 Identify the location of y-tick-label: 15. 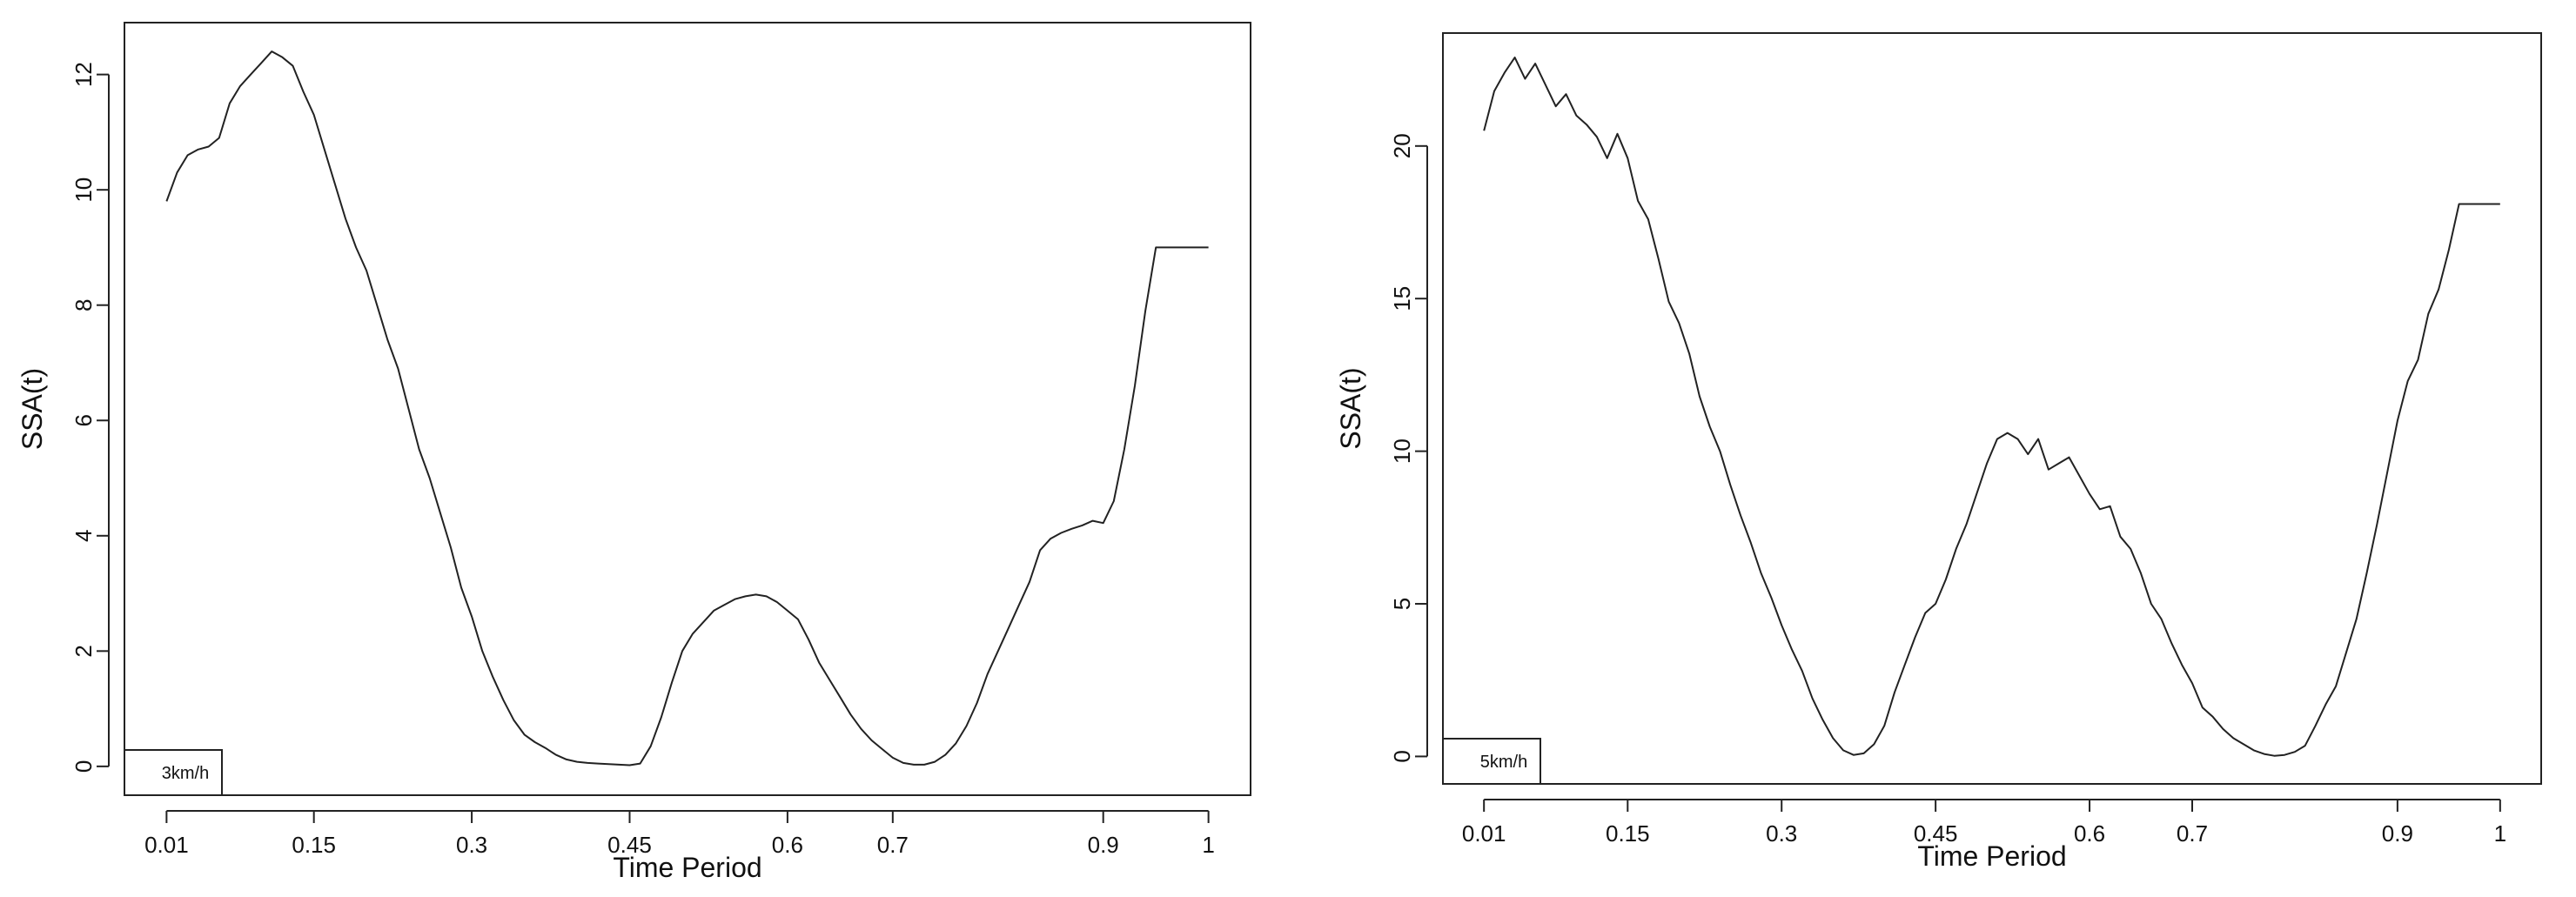
(1402, 298).